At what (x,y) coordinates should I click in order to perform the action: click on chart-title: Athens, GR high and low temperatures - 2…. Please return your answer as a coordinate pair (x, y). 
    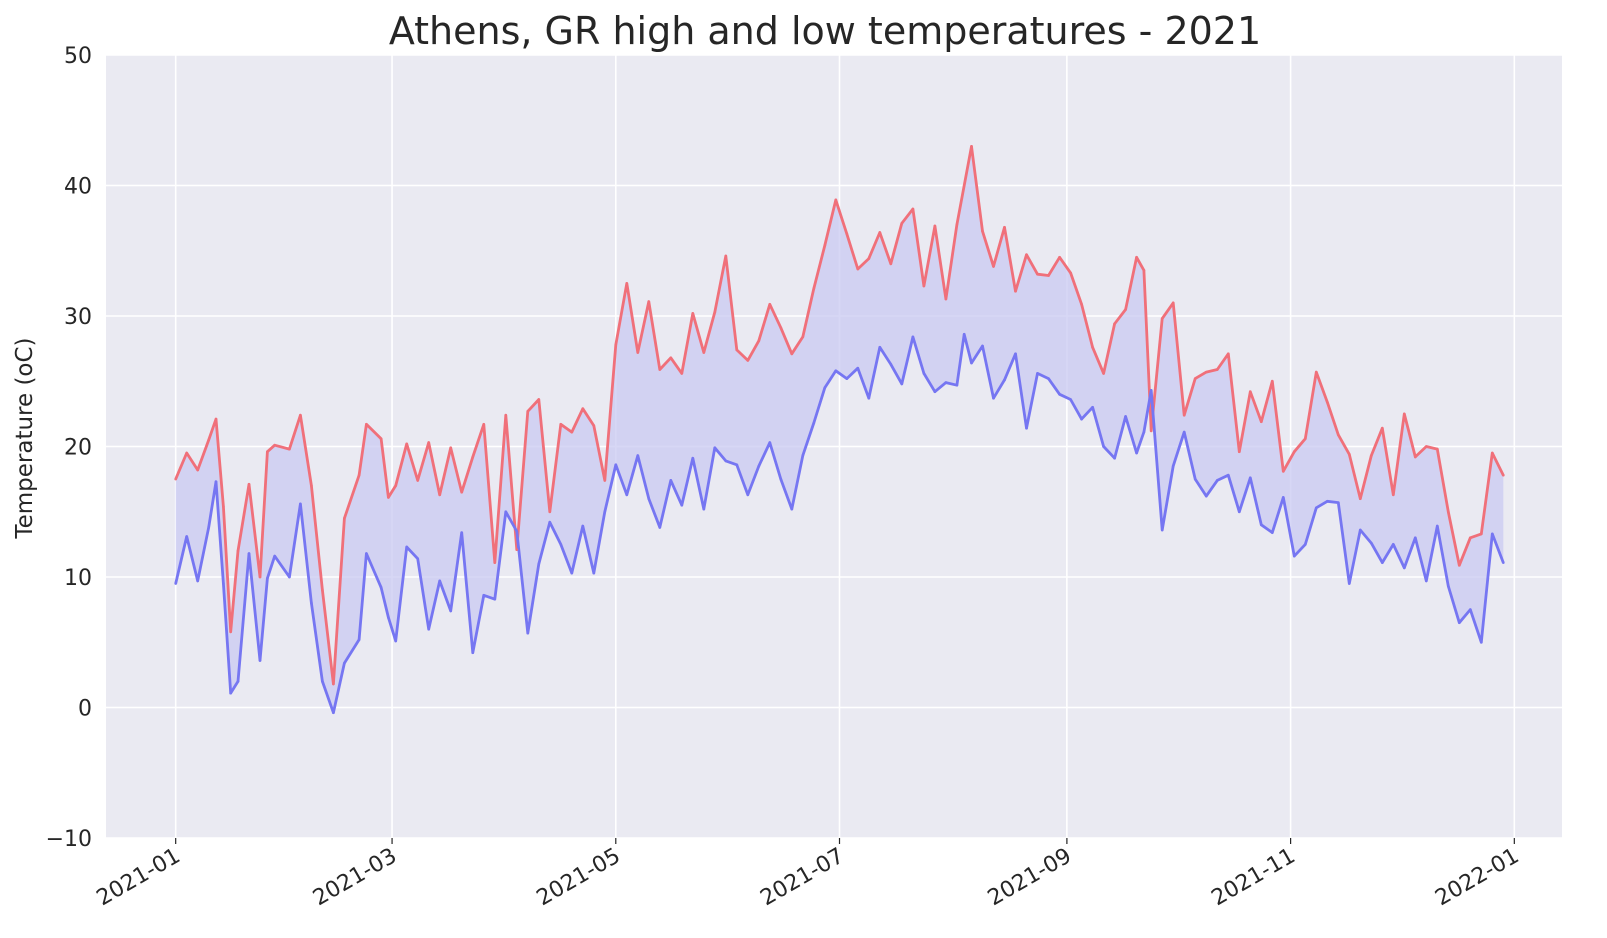
    Looking at the image, I should click on (825, 31).